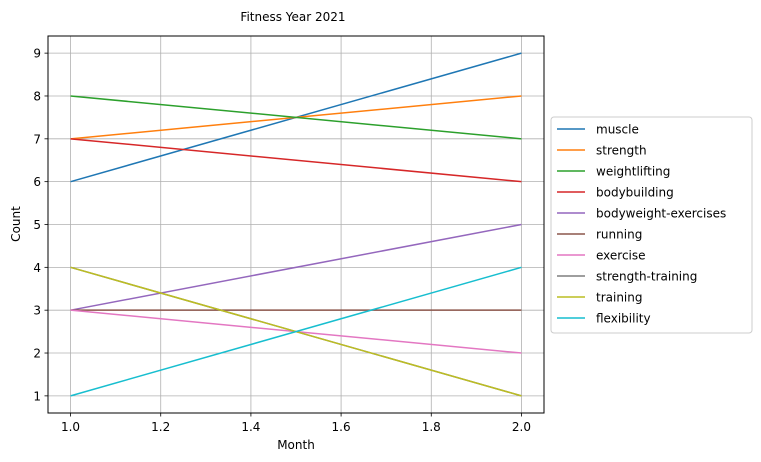 Image resolution: width=761 pixels, height=462 pixels. What do you see at coordinates (296, 117) in the screenshot?
I see `series-line-weightlifting` at bounding box center [296, 117].